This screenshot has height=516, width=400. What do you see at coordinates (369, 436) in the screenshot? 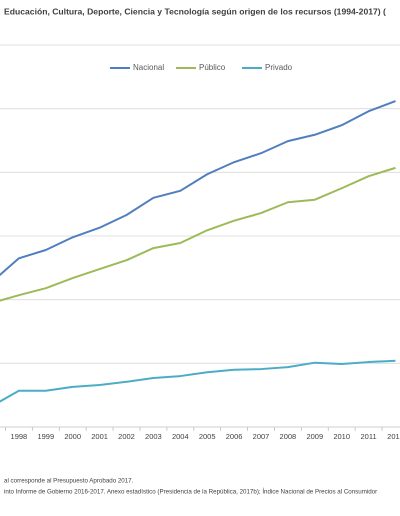
I see `x-tick-label: 2011` at bounding box center [369, 436].